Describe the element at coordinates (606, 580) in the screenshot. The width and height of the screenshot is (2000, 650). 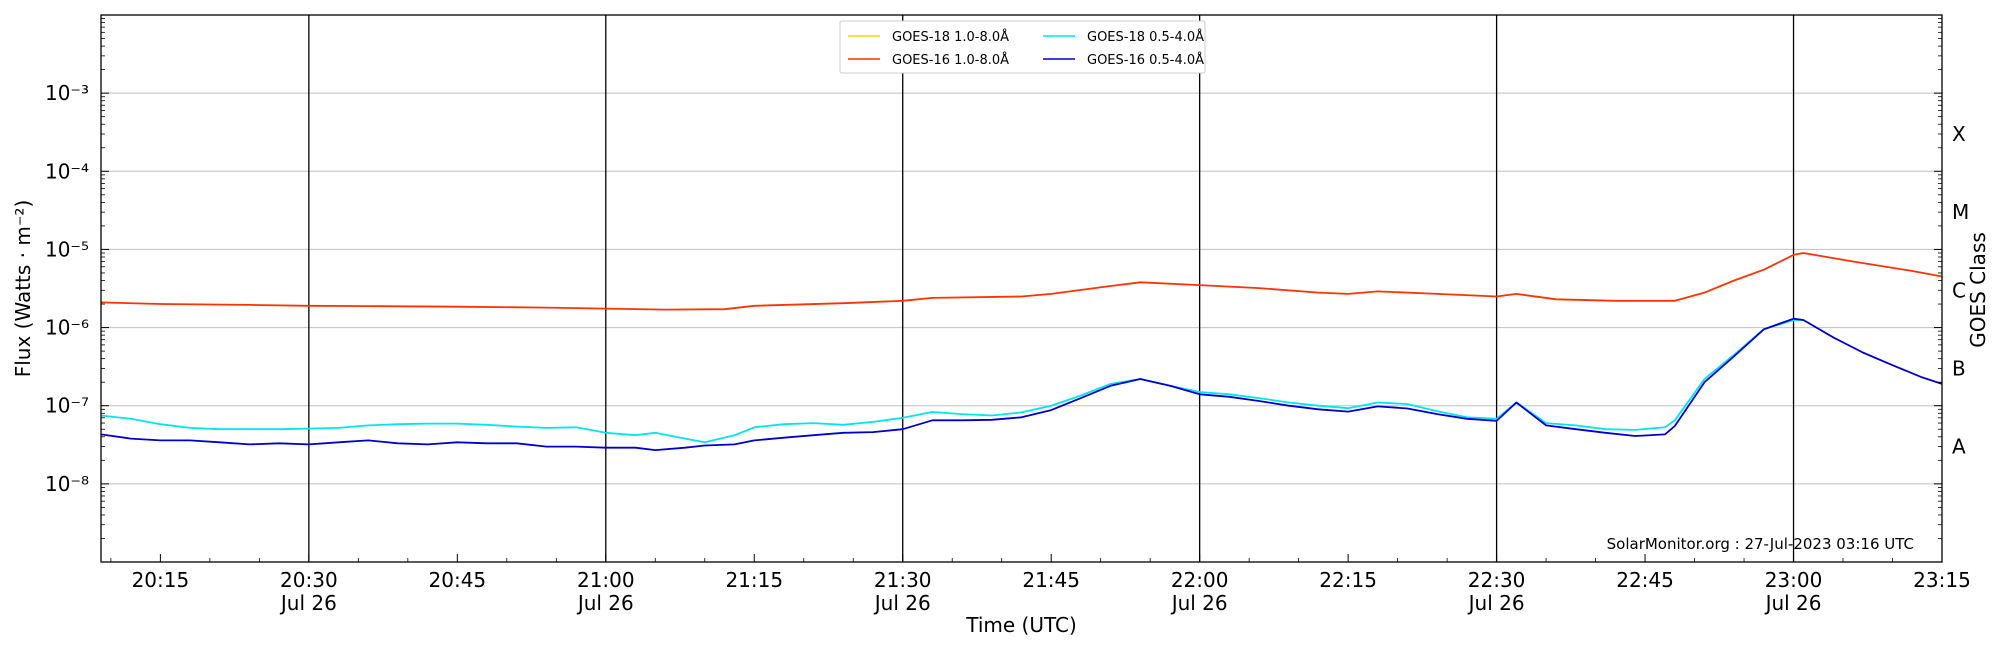
I see `x-tick-label: 21:00` at that location.